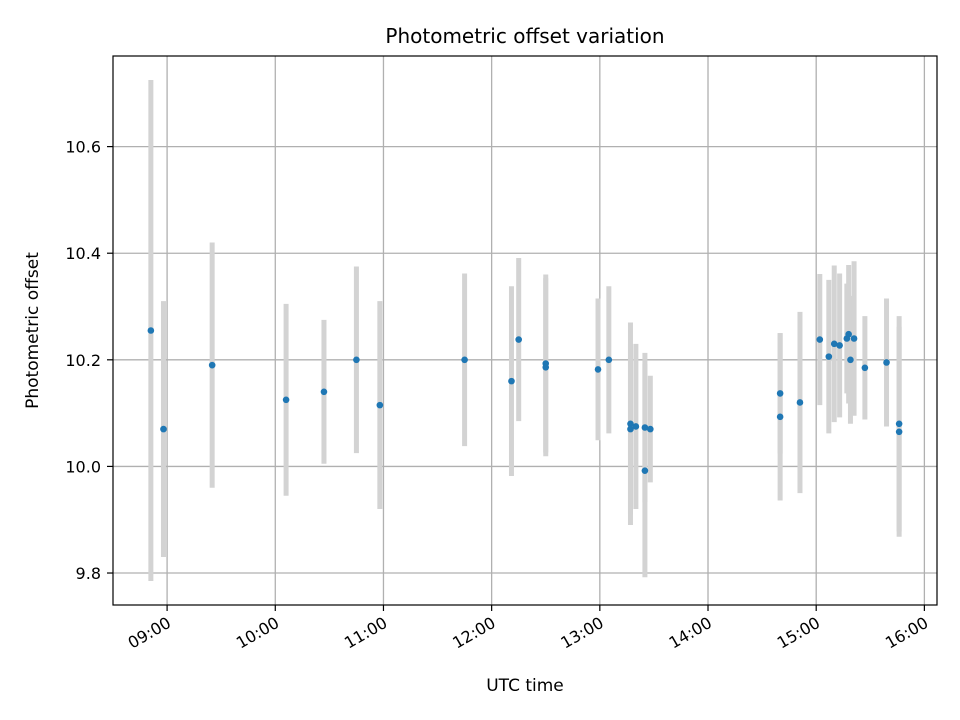  I want to click on y-tick-label: 9.8, so click(88, 573).